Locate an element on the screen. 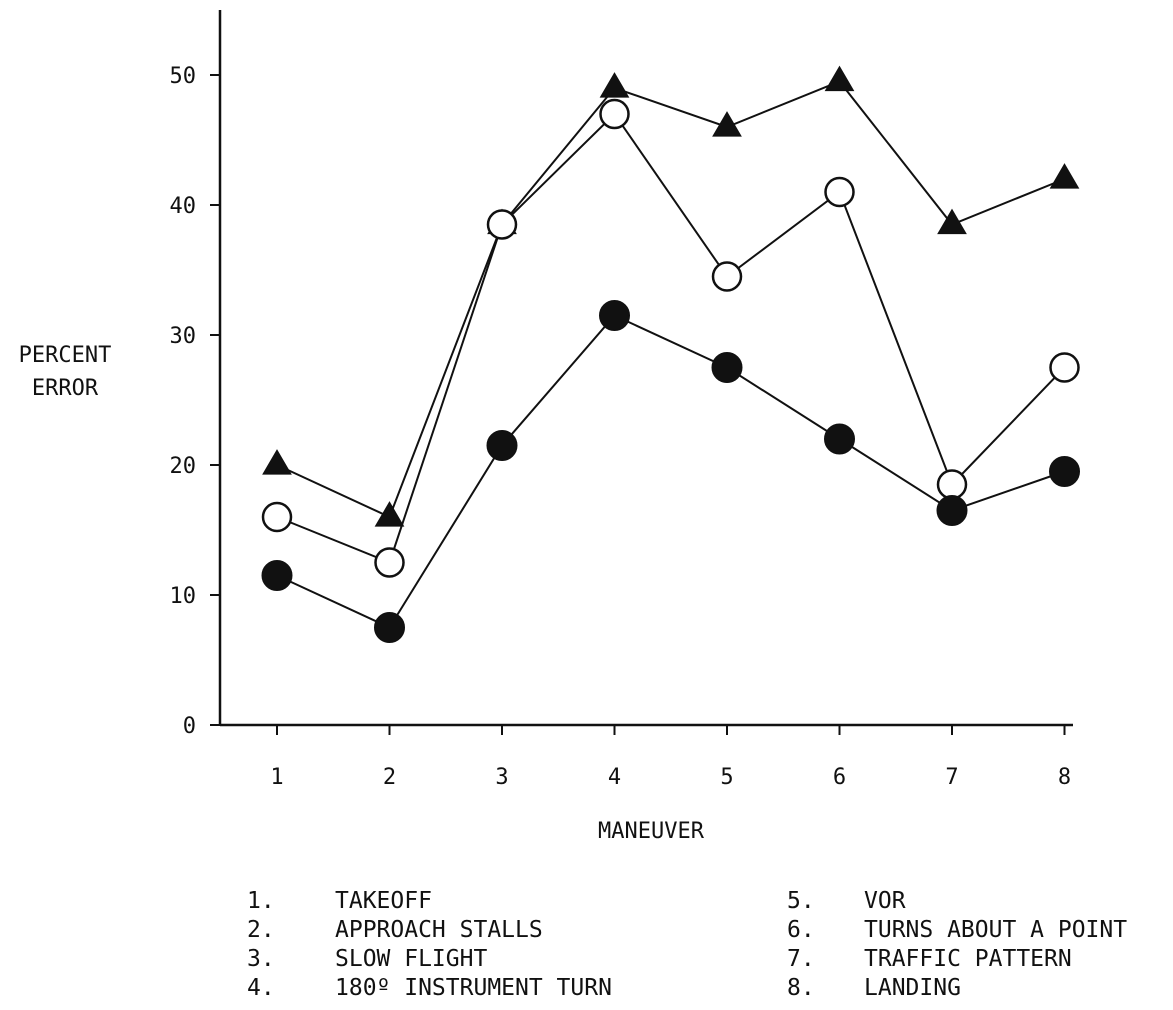 This screenshot has height=1010, width=1173. legend-item-number: 1. is located at coordinates (261, 901).